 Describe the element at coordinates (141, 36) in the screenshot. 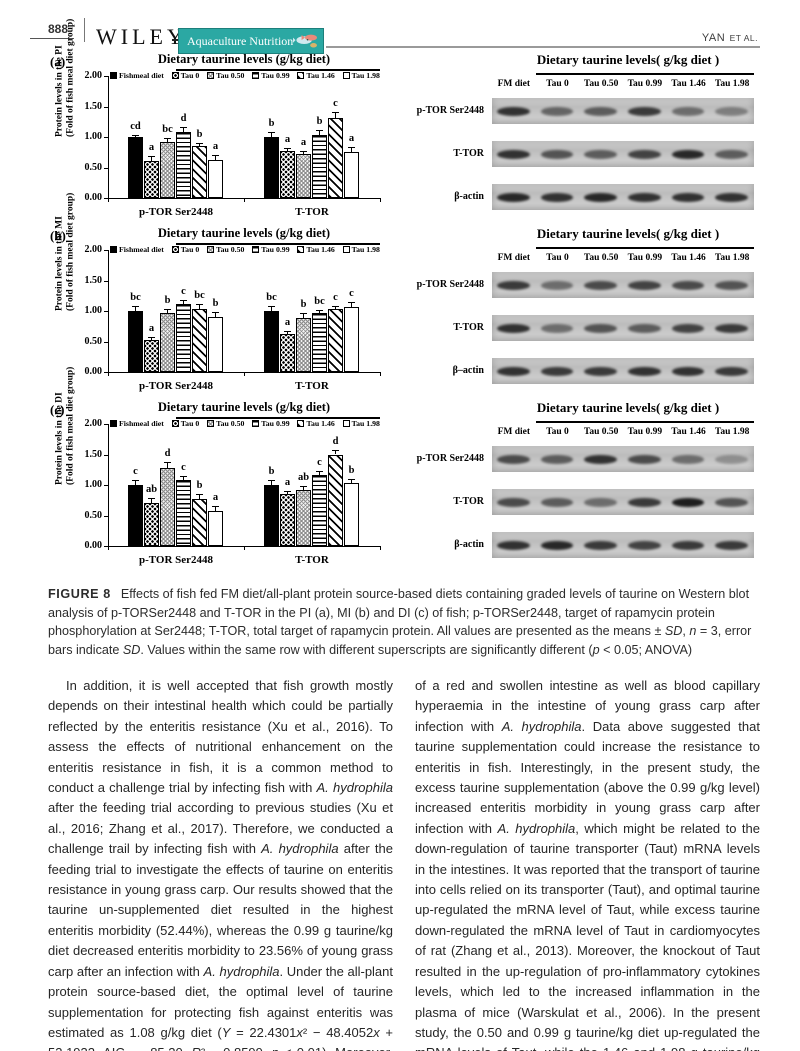

I see `publisher-logo: WILEY` at that location.